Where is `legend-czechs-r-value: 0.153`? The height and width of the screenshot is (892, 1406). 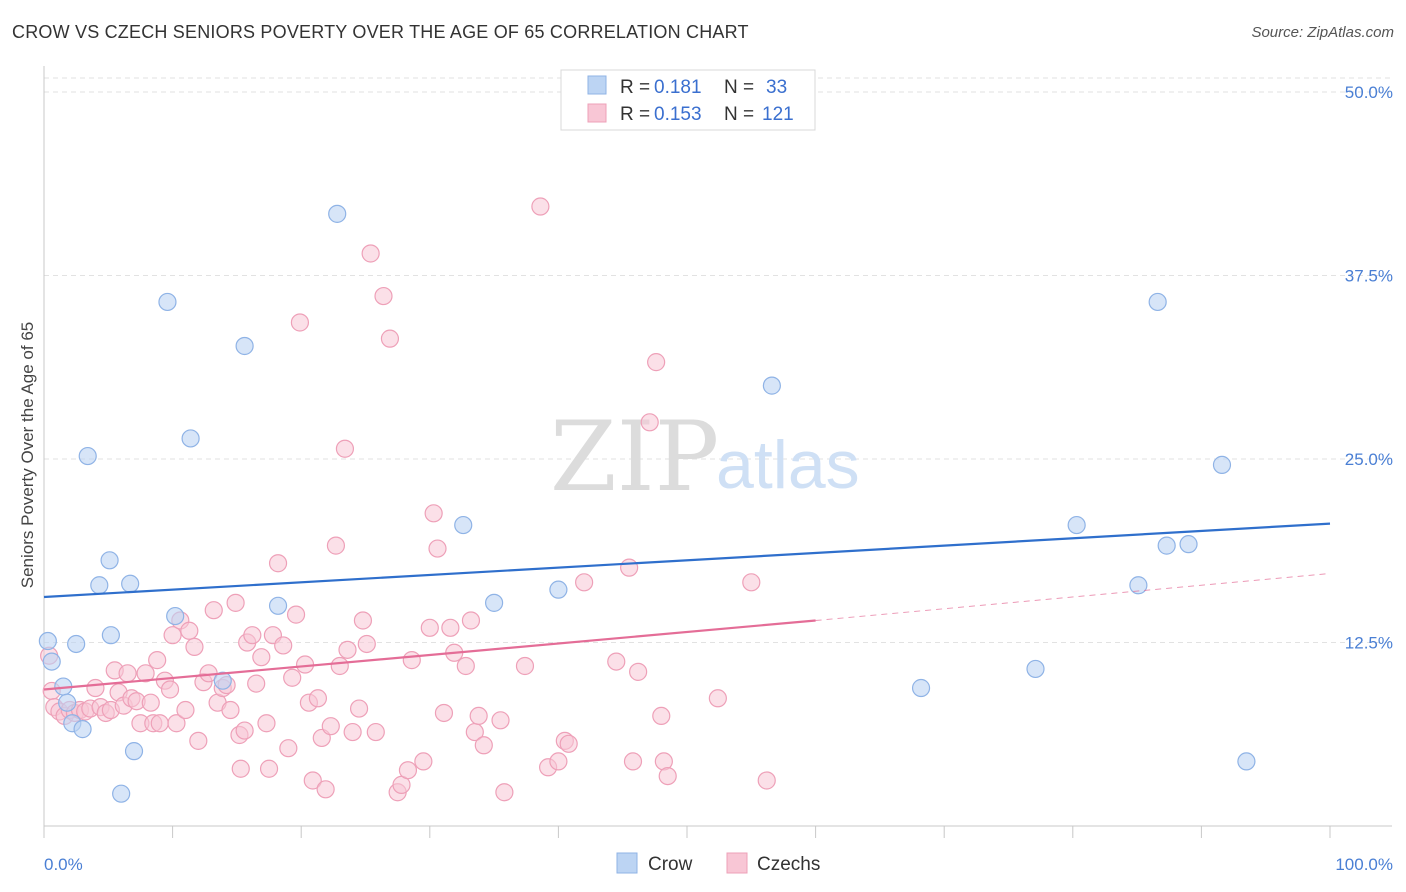 legend-czechs-r-value: 0.153 is located at coordinates (678, 114).